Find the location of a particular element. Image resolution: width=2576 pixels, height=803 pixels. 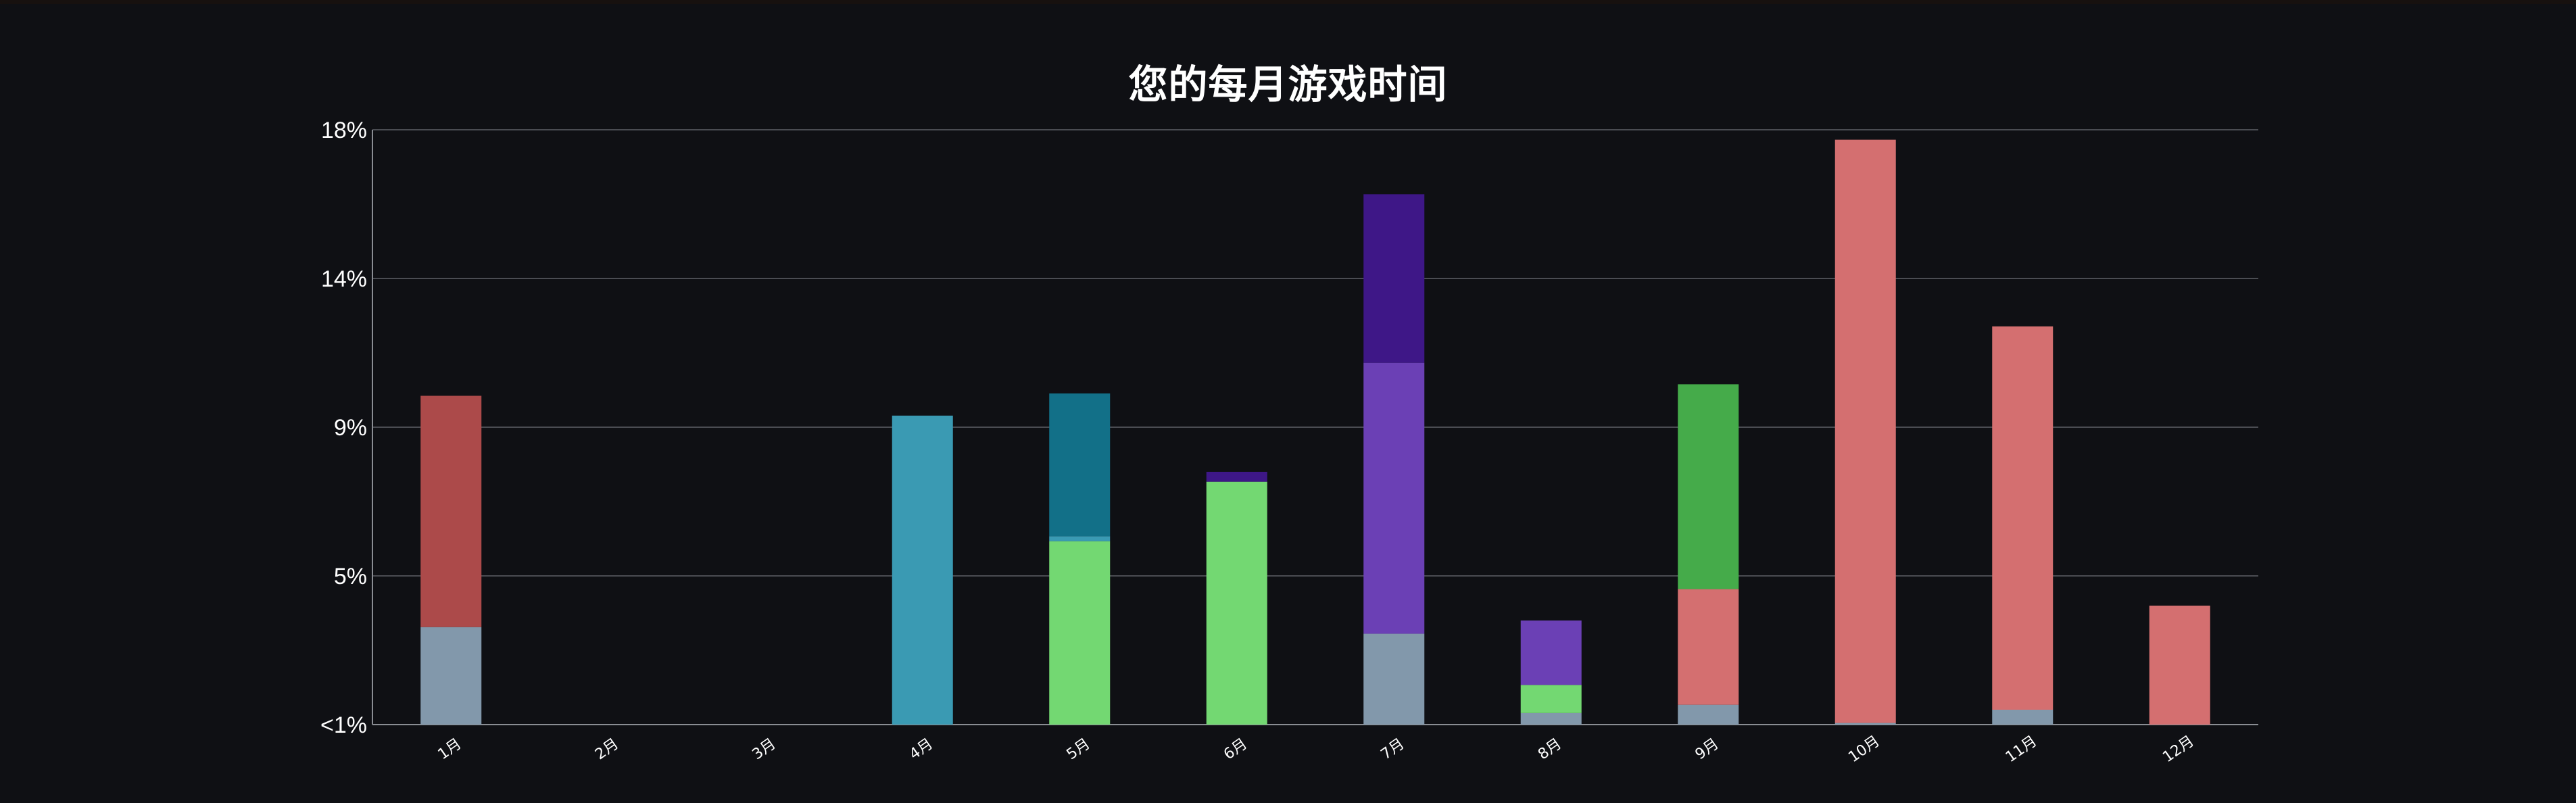

x-tick-label: 1月 is located at coordinates (450, 749).